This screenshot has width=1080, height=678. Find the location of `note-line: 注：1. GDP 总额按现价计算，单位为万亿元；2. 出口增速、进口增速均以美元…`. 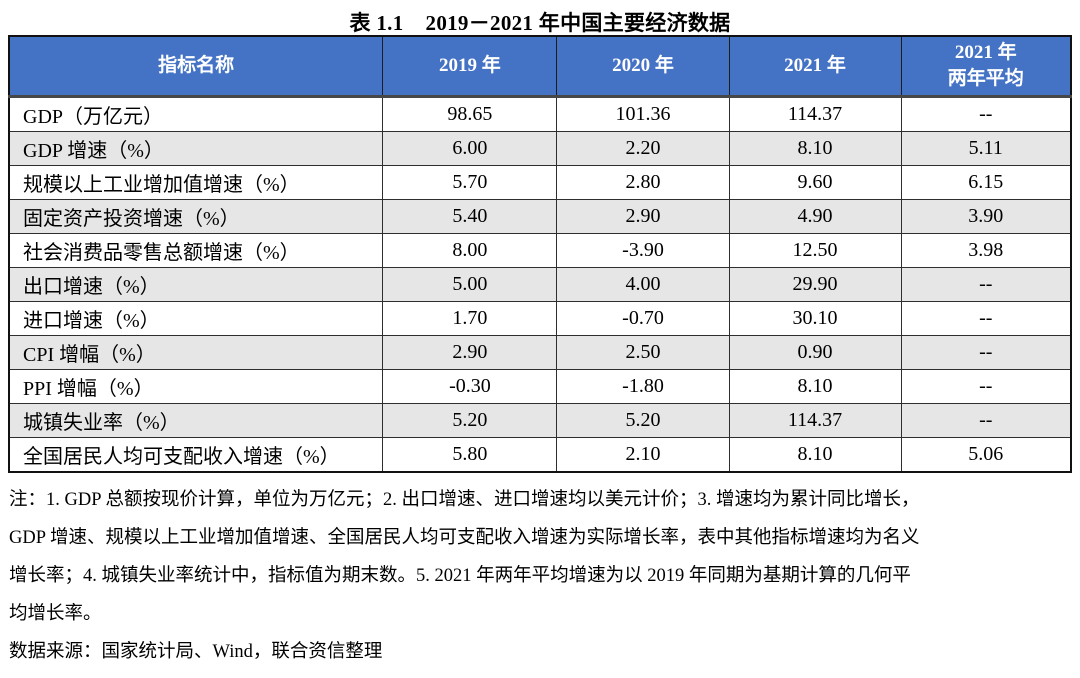

note-line: 注：1. GDP 总额按现价计算，单位为万亿元；2. 出口增速、进口增速均以美元… is located at coordinates (464, 500).